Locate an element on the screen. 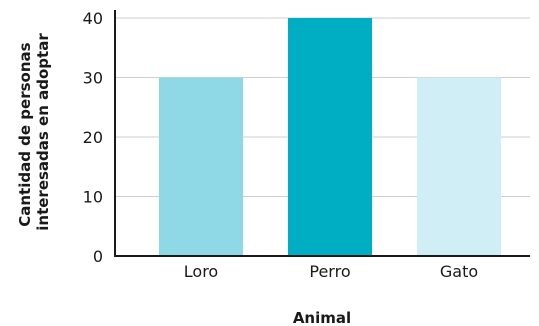 This screenshot has height=326, width=539. y-tick-label: 20 is located at coordinates (93, 137).